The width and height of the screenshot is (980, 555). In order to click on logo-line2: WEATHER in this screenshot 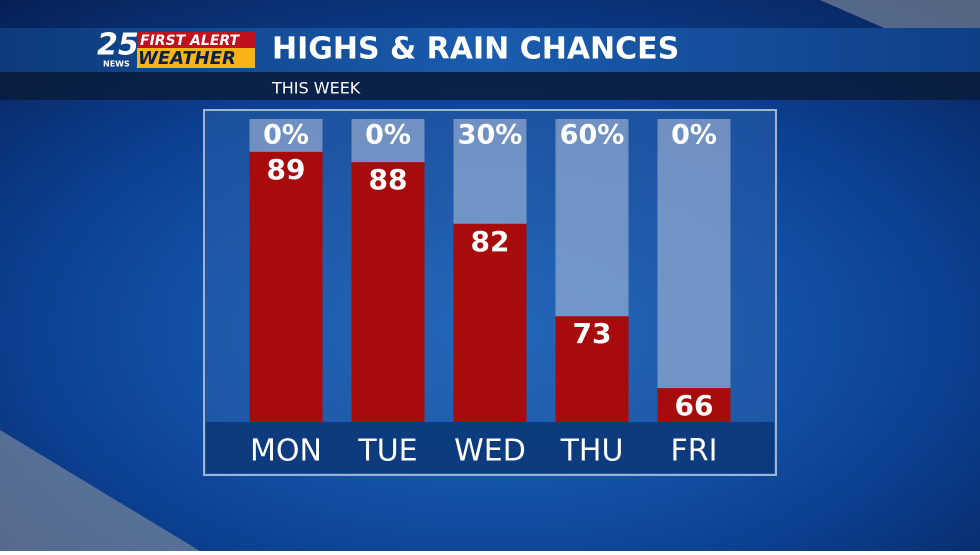, I will do `click(187, 58)`.